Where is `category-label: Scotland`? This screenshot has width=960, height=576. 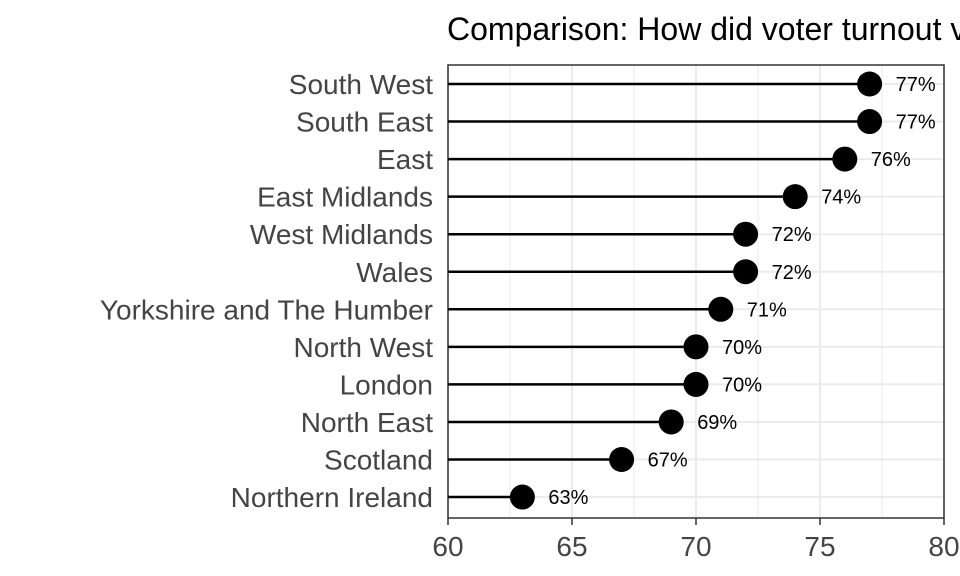 category-label: Scotland is located at coordinates (378, 460).